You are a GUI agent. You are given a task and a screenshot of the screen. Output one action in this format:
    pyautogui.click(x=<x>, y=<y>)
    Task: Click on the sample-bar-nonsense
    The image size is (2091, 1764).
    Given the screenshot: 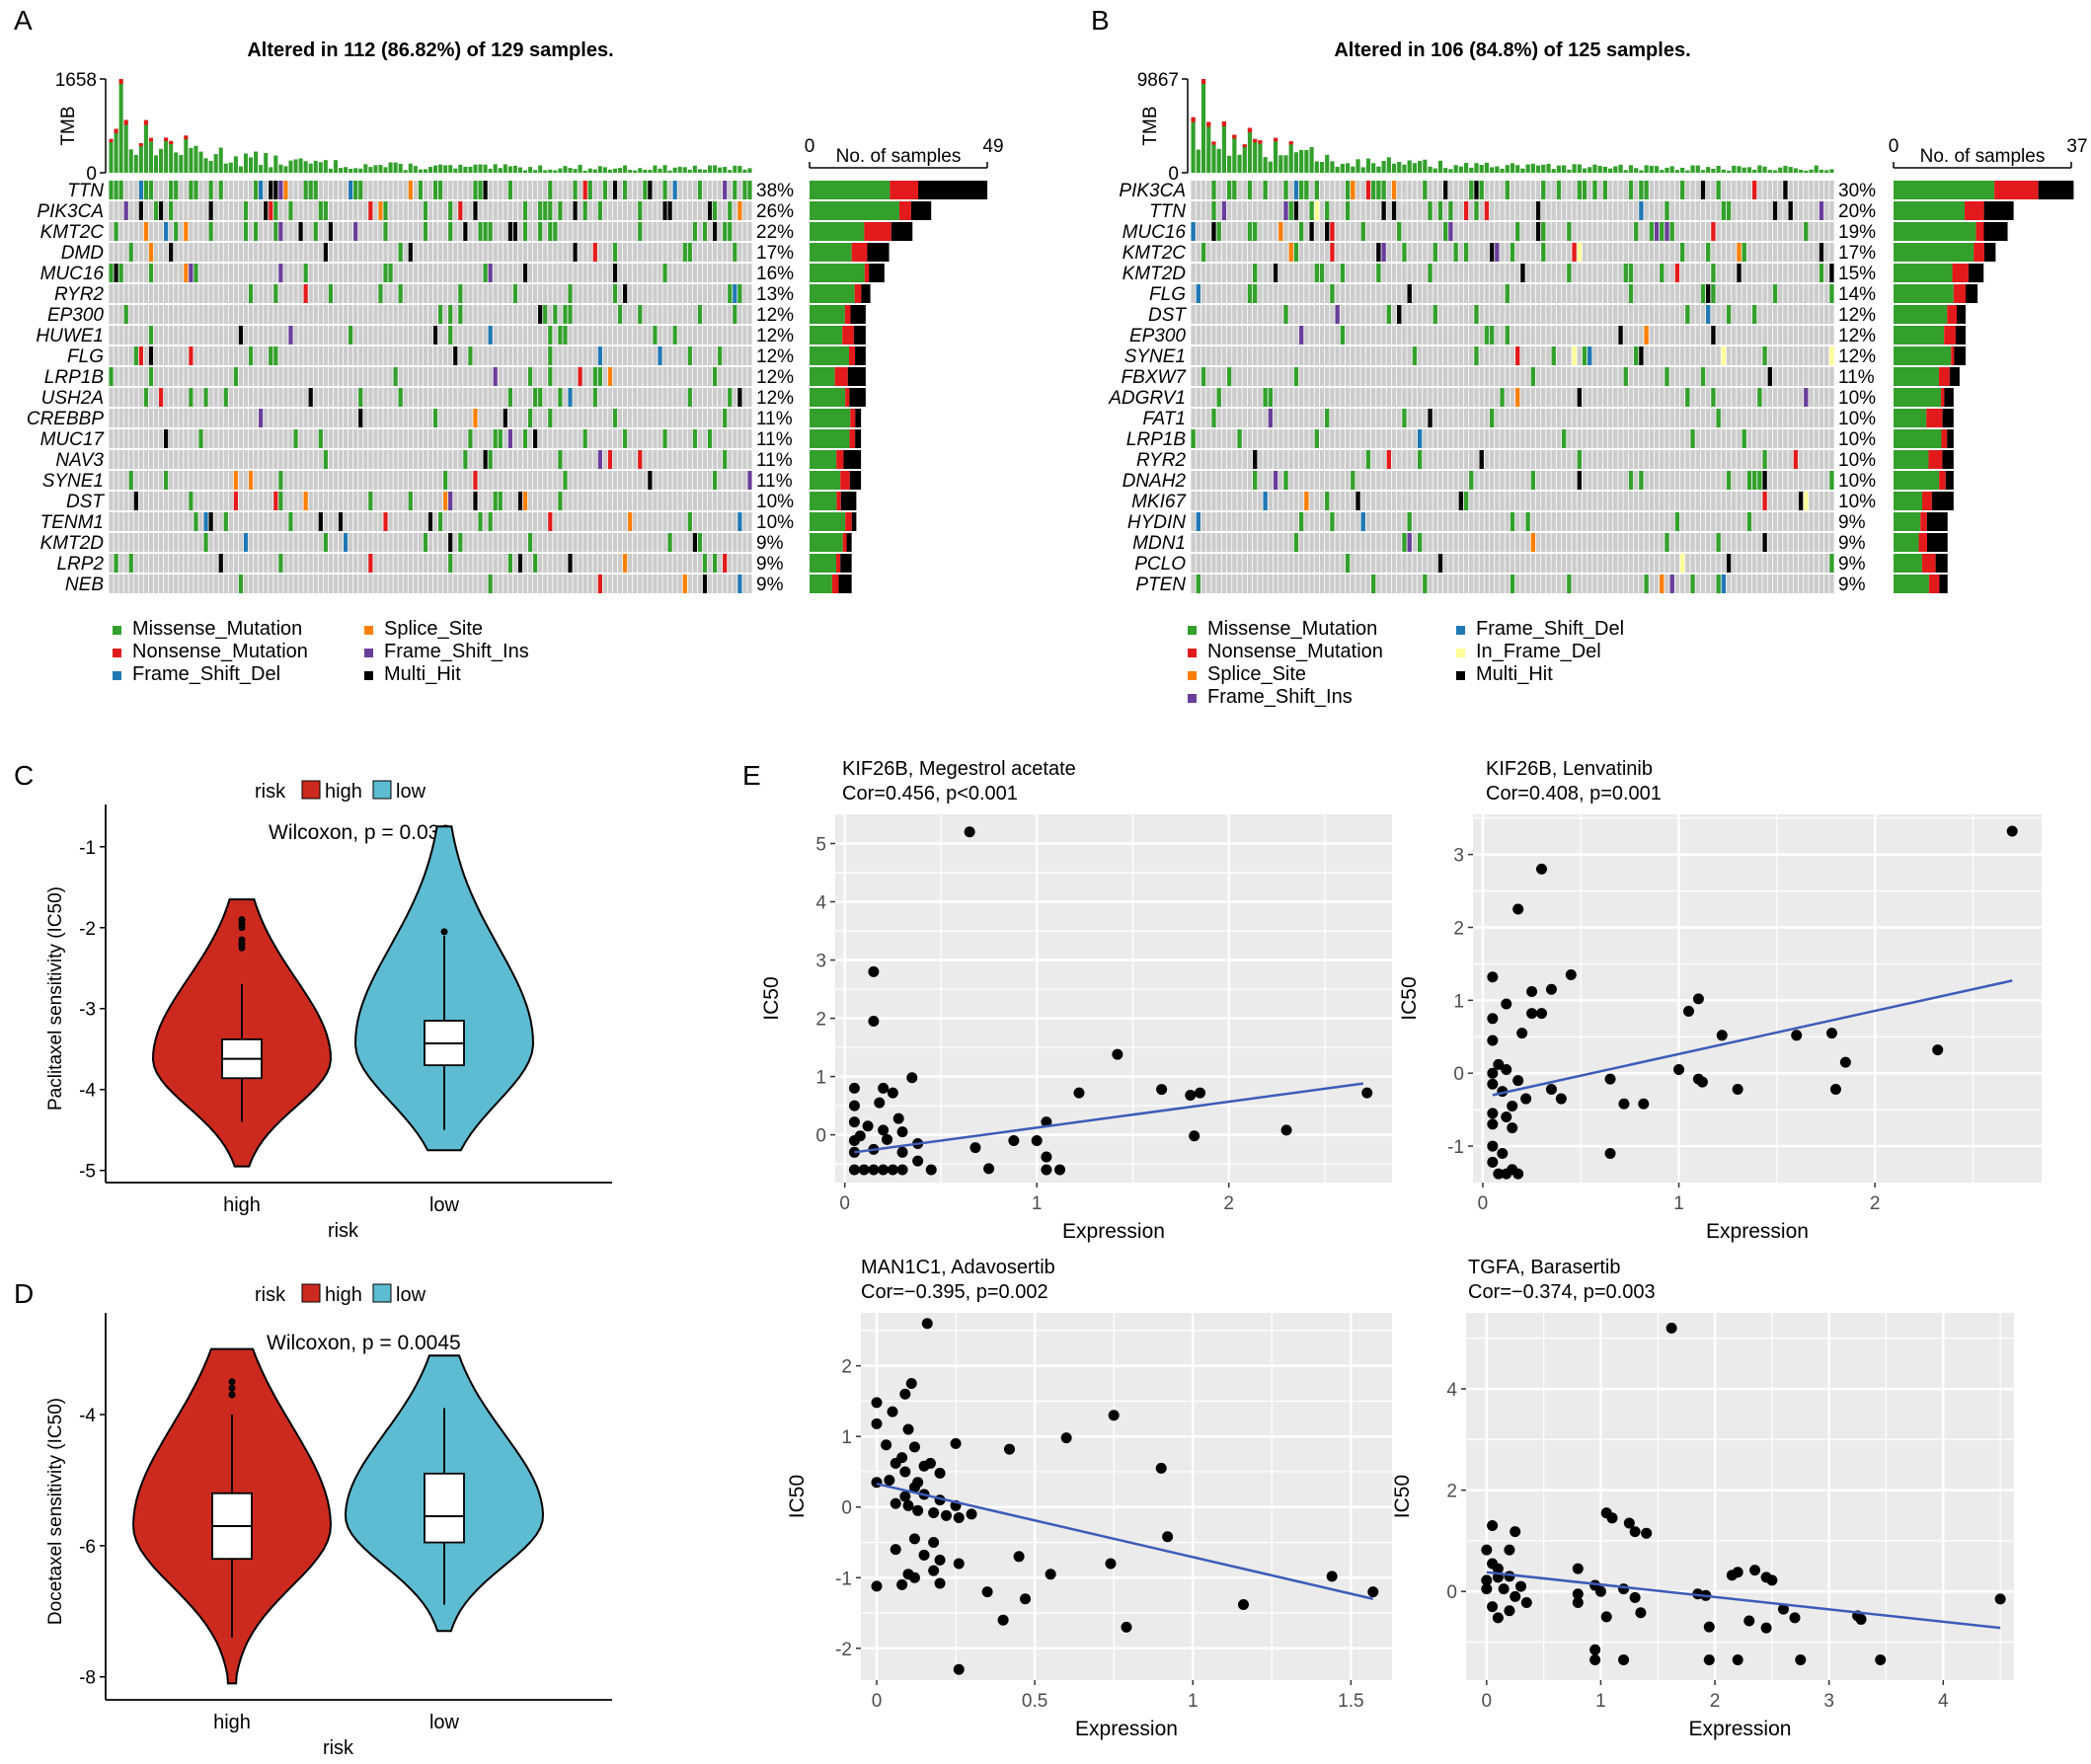 What is the action you would take?
    pyautogui.click(x=1950, y=335)
    